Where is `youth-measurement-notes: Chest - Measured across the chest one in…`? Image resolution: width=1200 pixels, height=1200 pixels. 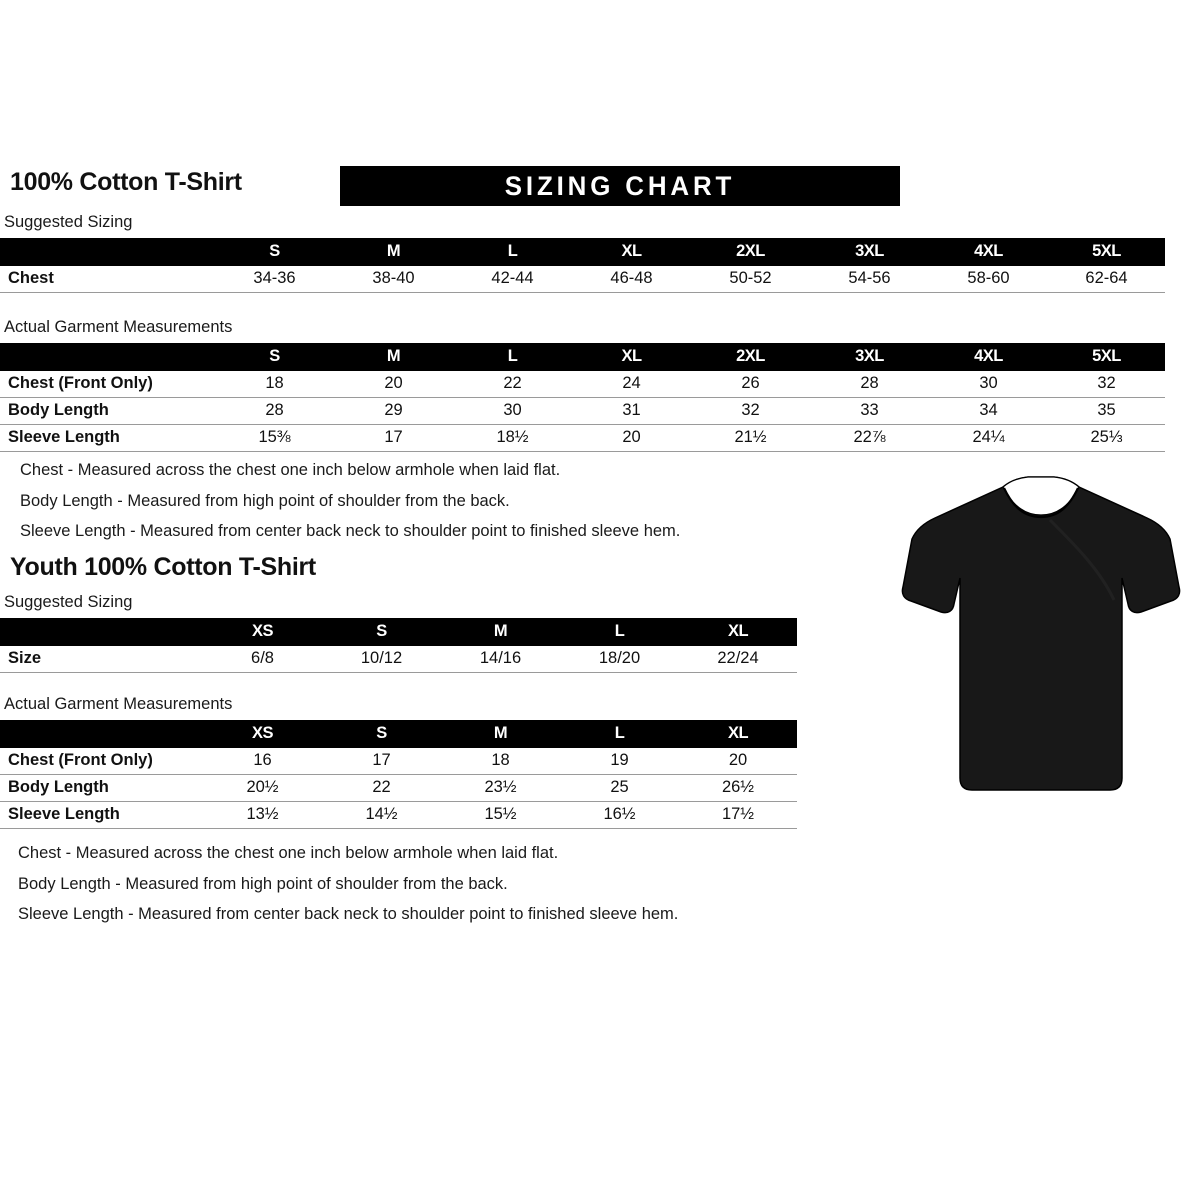 youth-measurement-notes: Chest - Measured across the chest one in… is located at coordinates (348, 891).